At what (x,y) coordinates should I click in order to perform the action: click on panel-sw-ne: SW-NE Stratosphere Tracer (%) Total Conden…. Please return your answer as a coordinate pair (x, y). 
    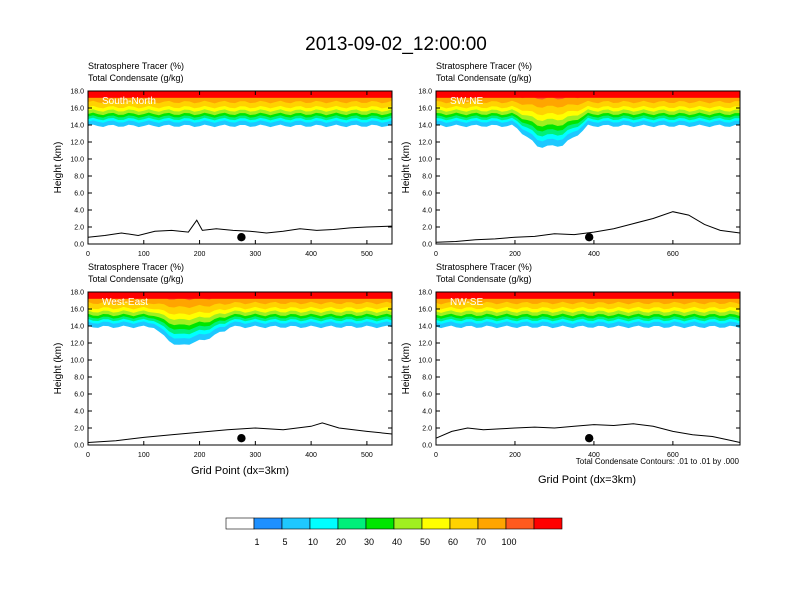
    Looking at the image, I should click on (571, 159).